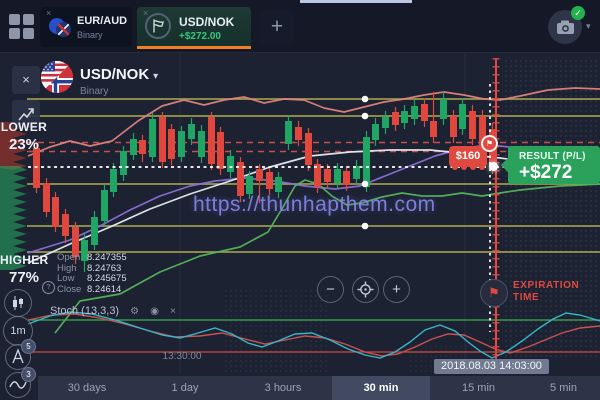 The width and height of the screenshot is (600, 400). What do you see at coordinates (60, 27) in the screenshot?
I see `eur-aud-flag-icon` at bounding box center [60, 27].